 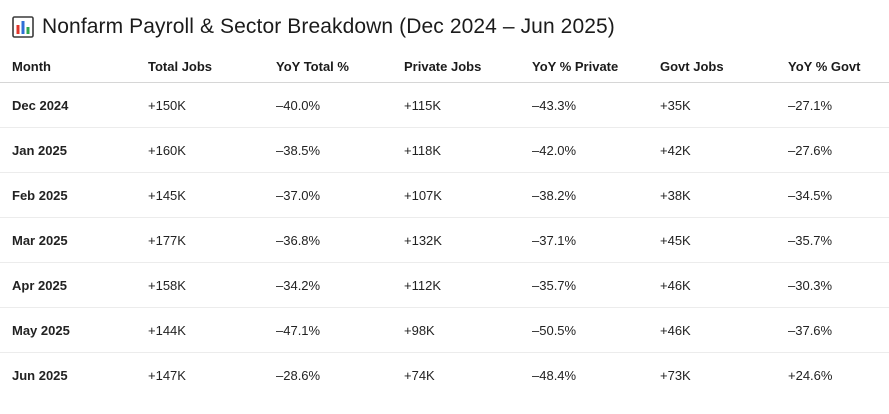 What do you see at coordinates (554, 375) in the screenshot?
I see `cell-yoy-private: –48.4%` at bounding box center [554, 375].